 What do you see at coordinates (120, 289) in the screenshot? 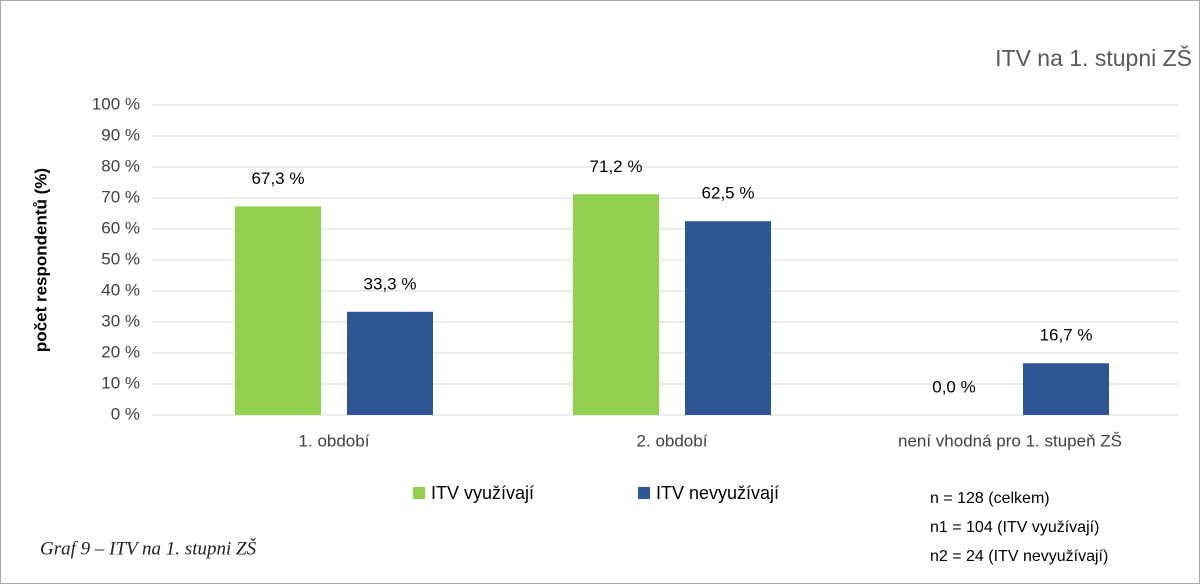
I see `y-tick-label: 40 %` at bounding box center [120, 289].